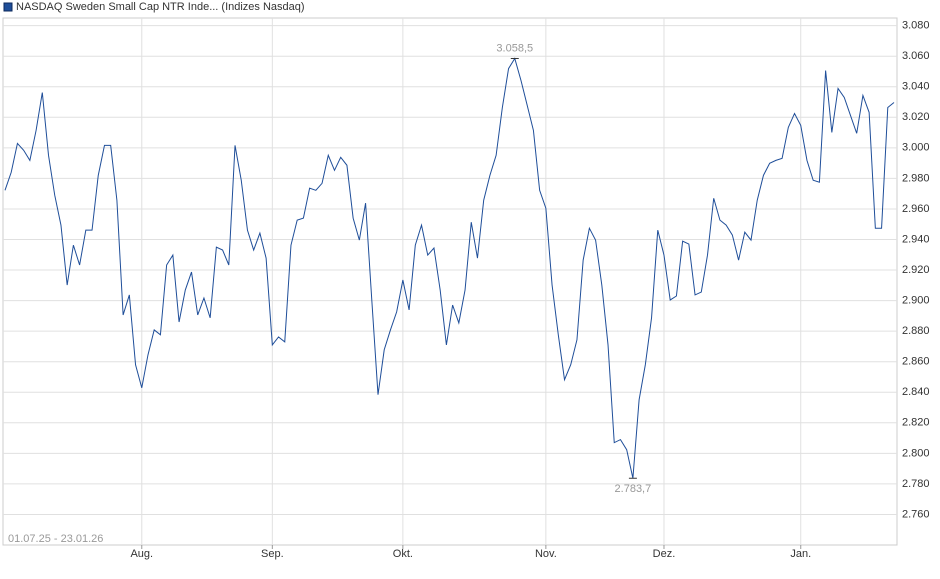 This screenshot has width=940, height=579. Describe the element at coordinates (916, 148) in the screenshot. I see `y-tick-label: 3.000` at that location.